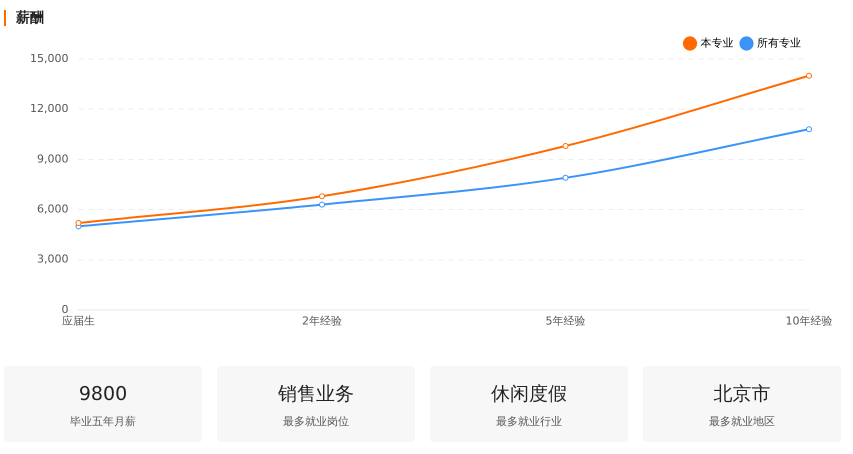 The height and width of the screenshot is (454, 853). I want to click on legend-label: 所有专业, so click(779, 43).